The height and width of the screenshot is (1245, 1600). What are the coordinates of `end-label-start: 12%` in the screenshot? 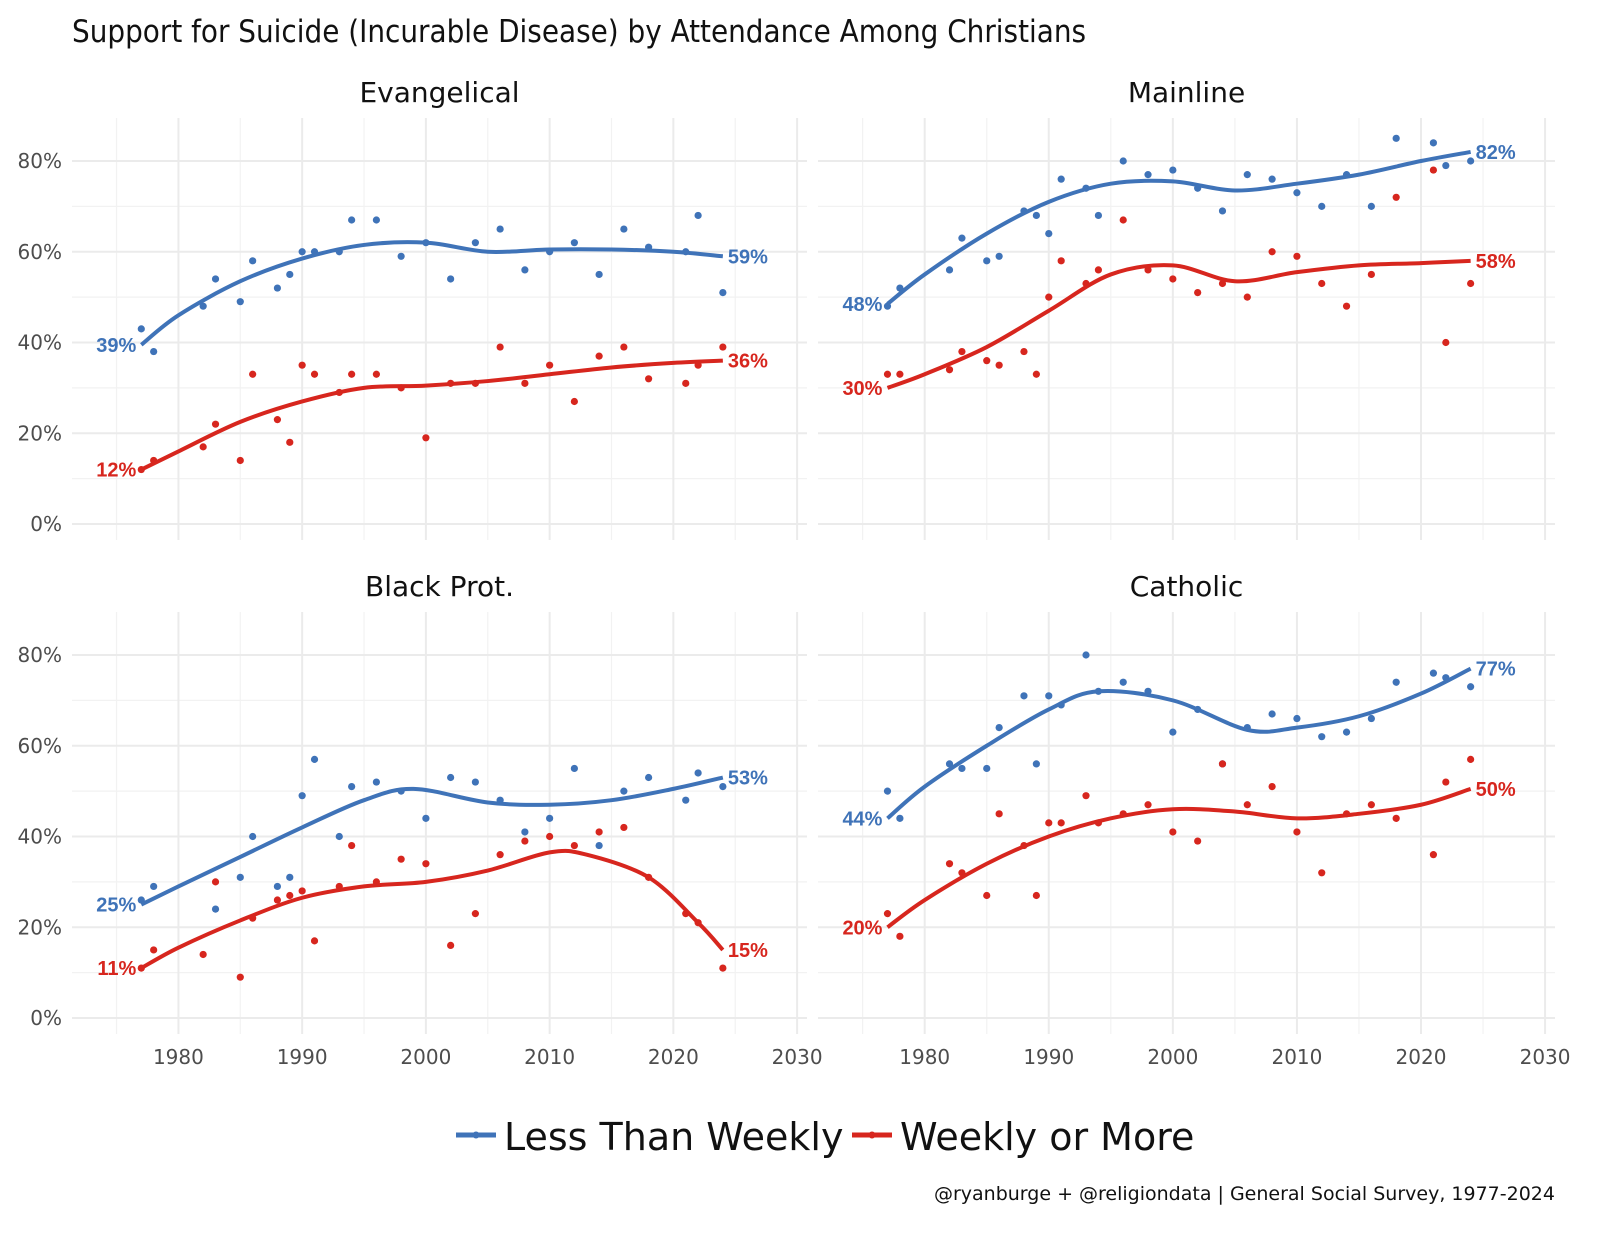 It's located at (116, 471).